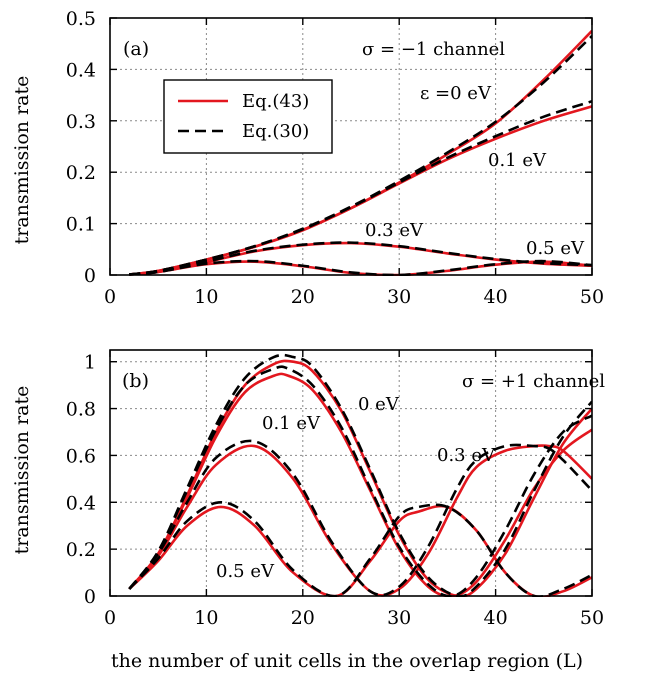 The width and height of the screenshot is (664, 677). I want to click on panel-b-y-axis-label: transmission rate, so click(22, 470).